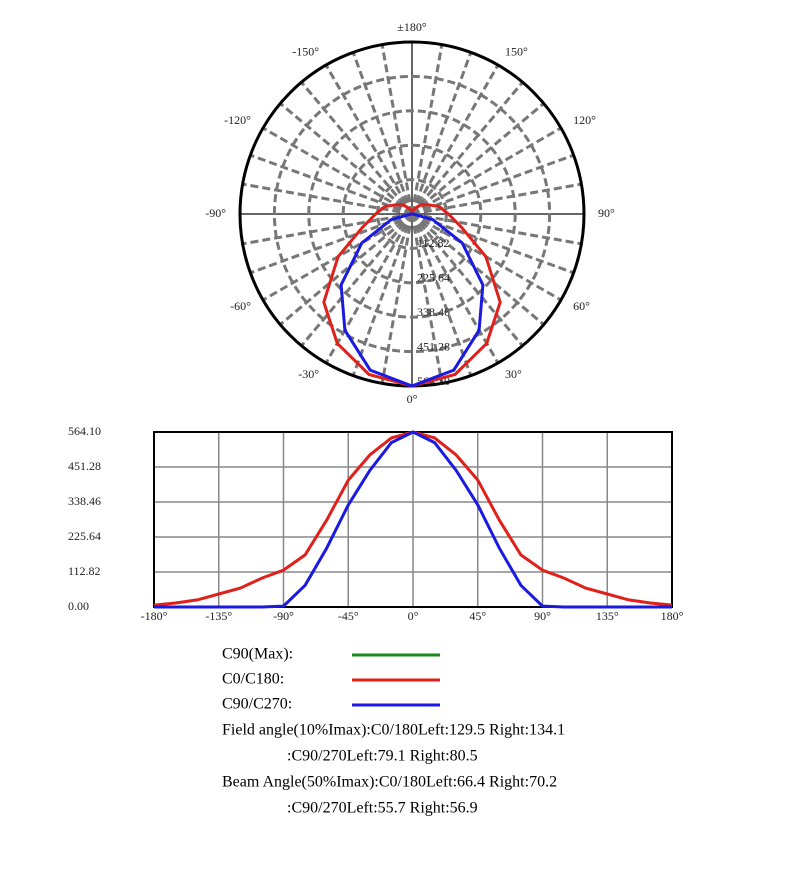 The image size is (805, 880). I want to click on x-tick-label: -90°, so click(283, 616).